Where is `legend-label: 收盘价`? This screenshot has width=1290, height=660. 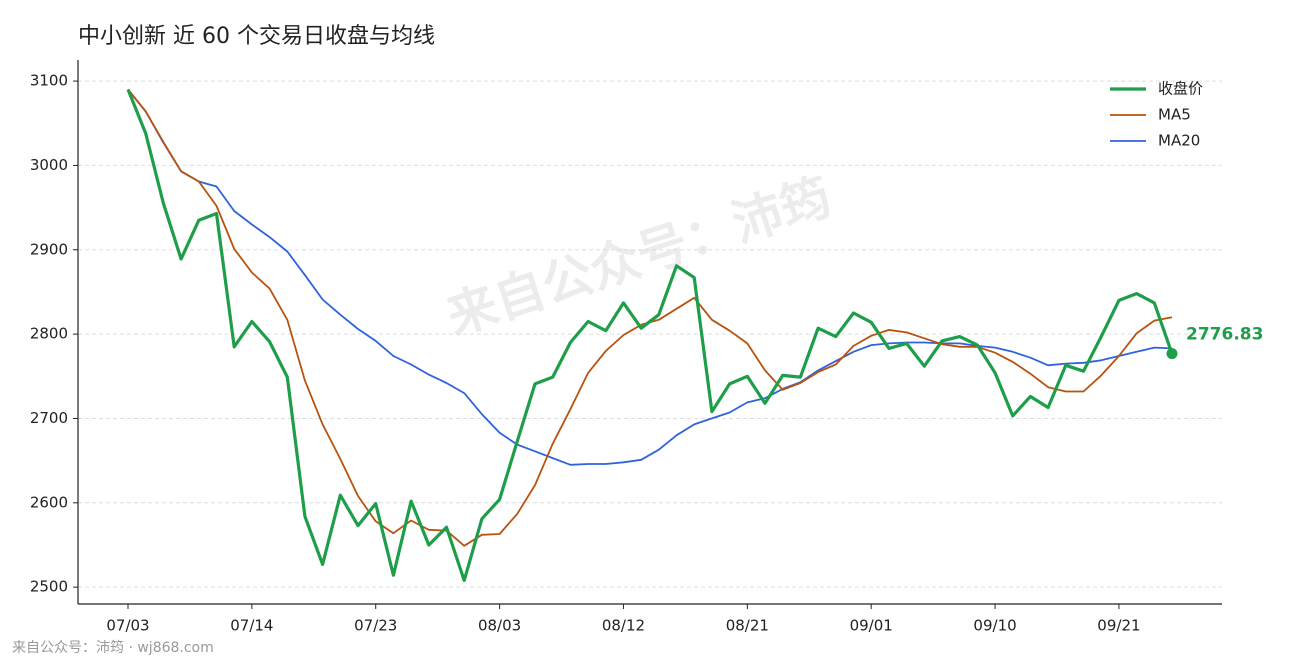
legend-label: 收盘价 is located at coordinates (1180, 89).